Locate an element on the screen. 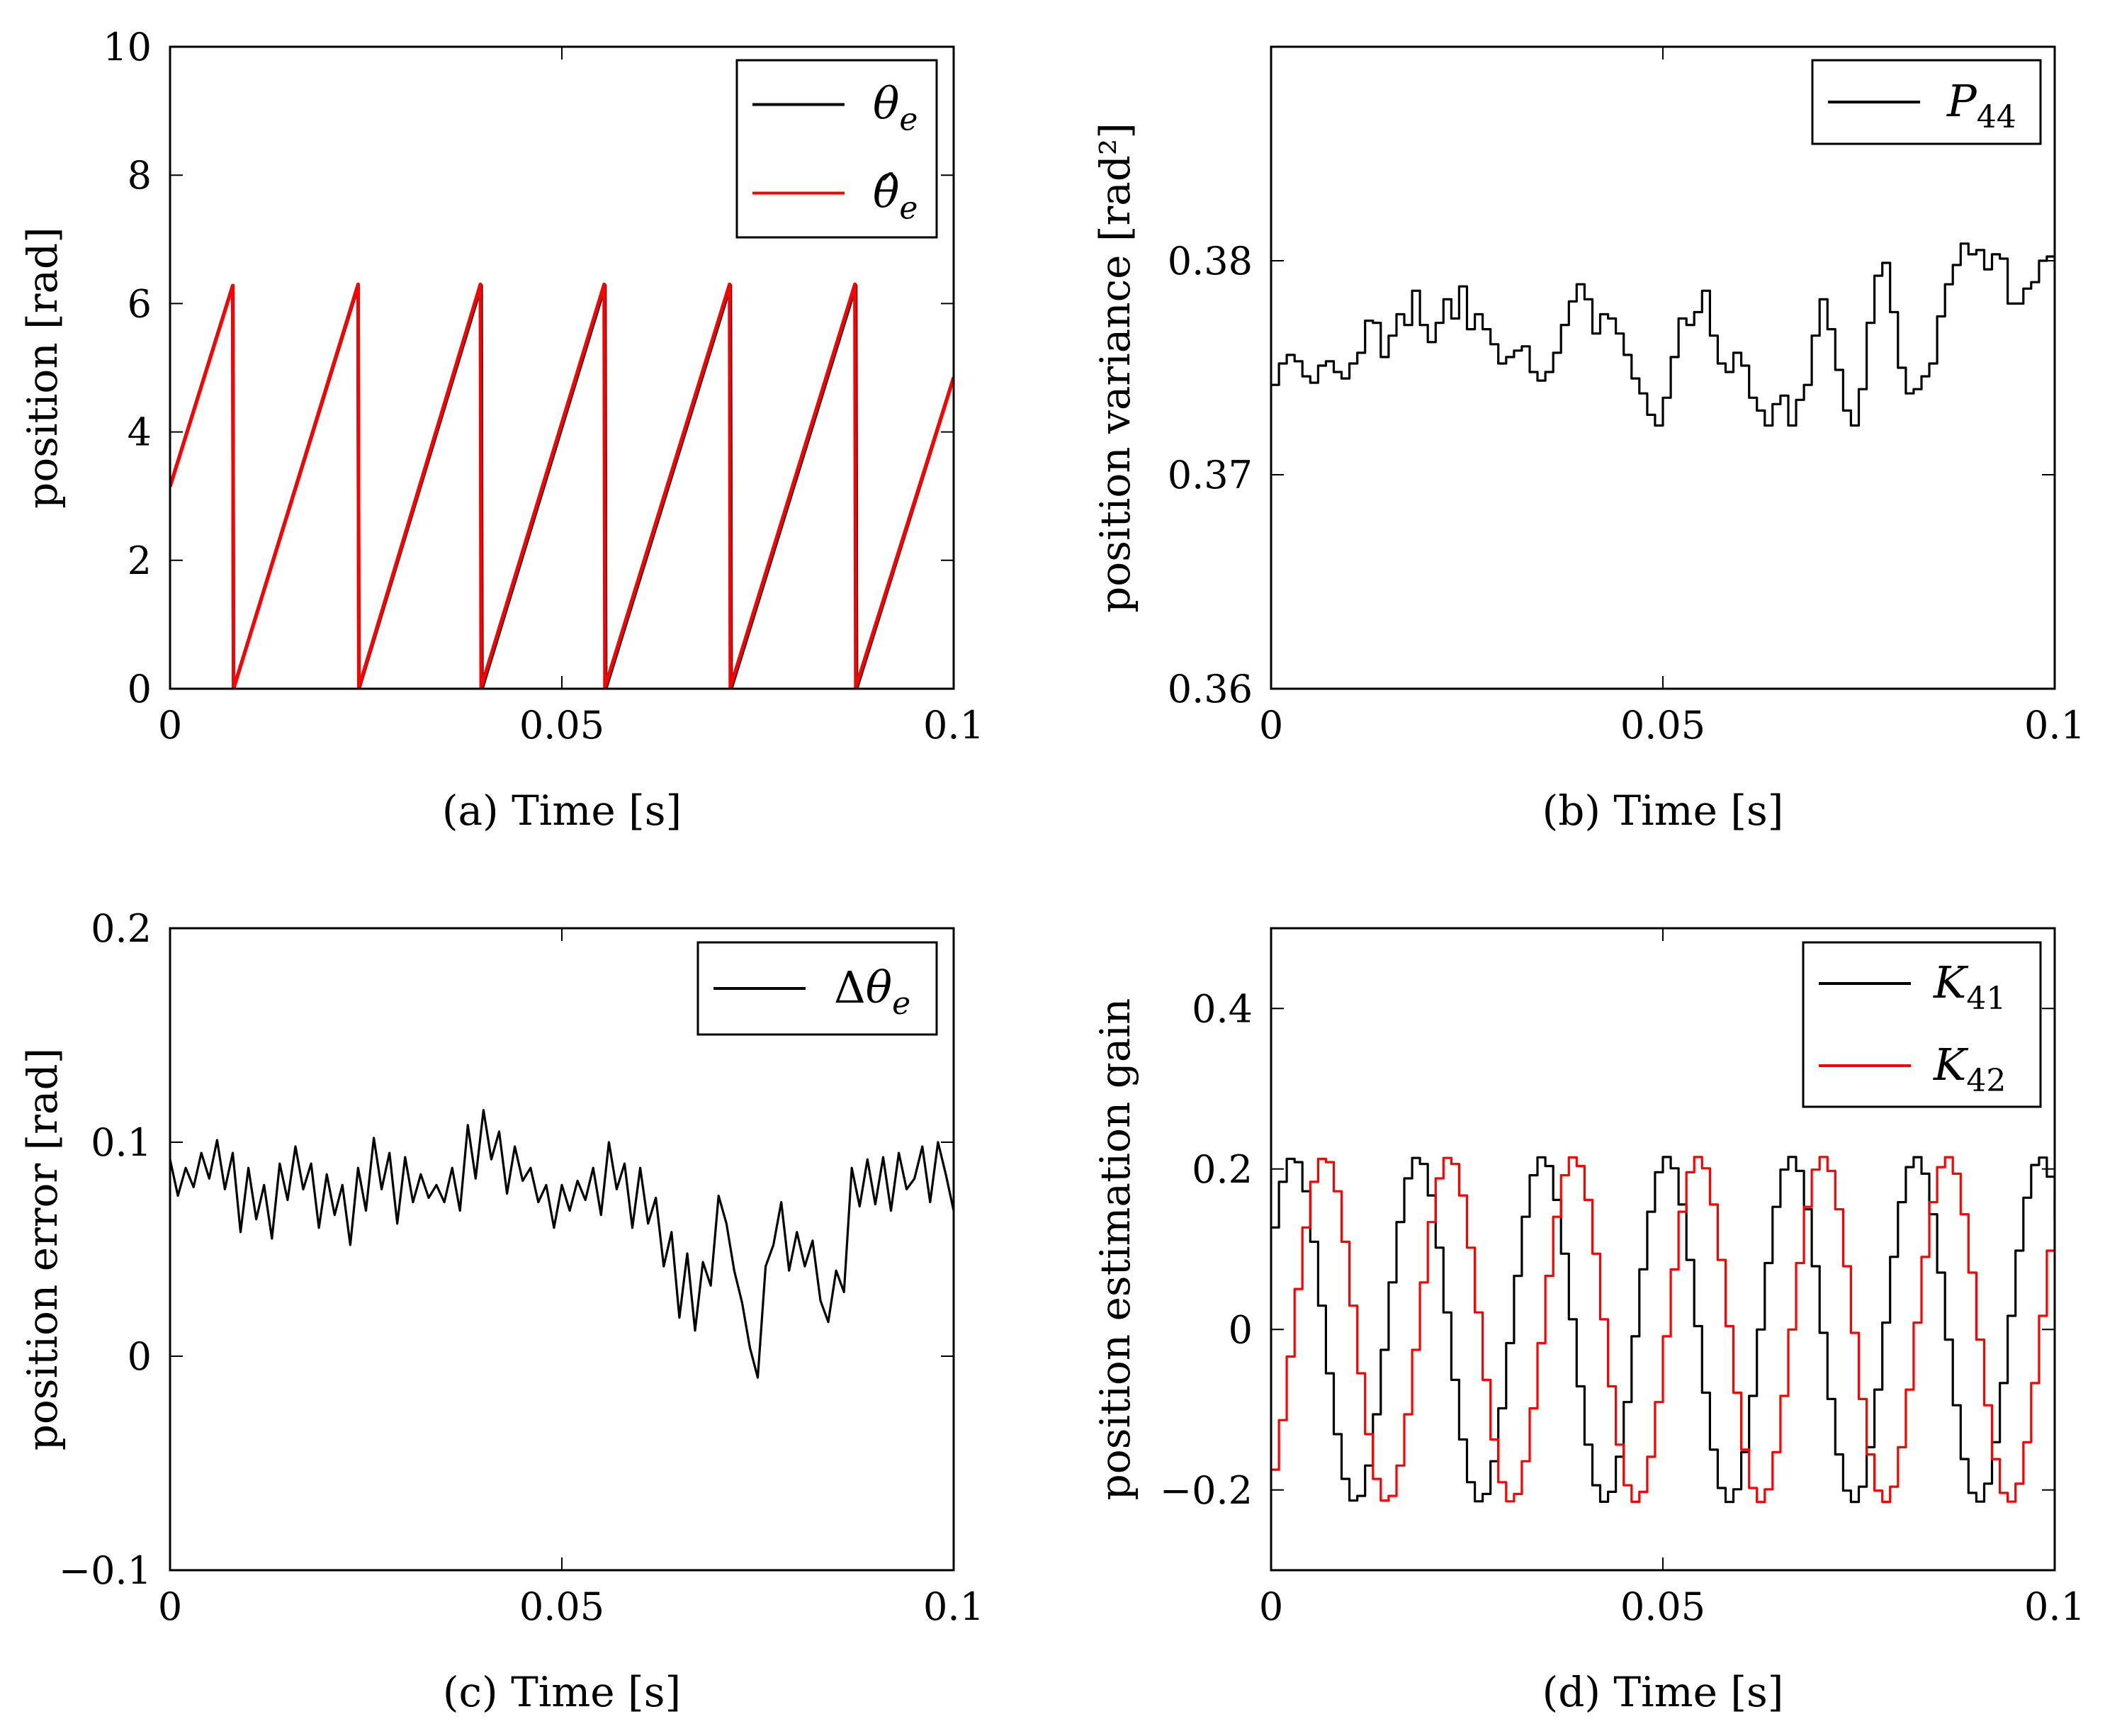  legend: P44 is located at coordinates (1926, 102).